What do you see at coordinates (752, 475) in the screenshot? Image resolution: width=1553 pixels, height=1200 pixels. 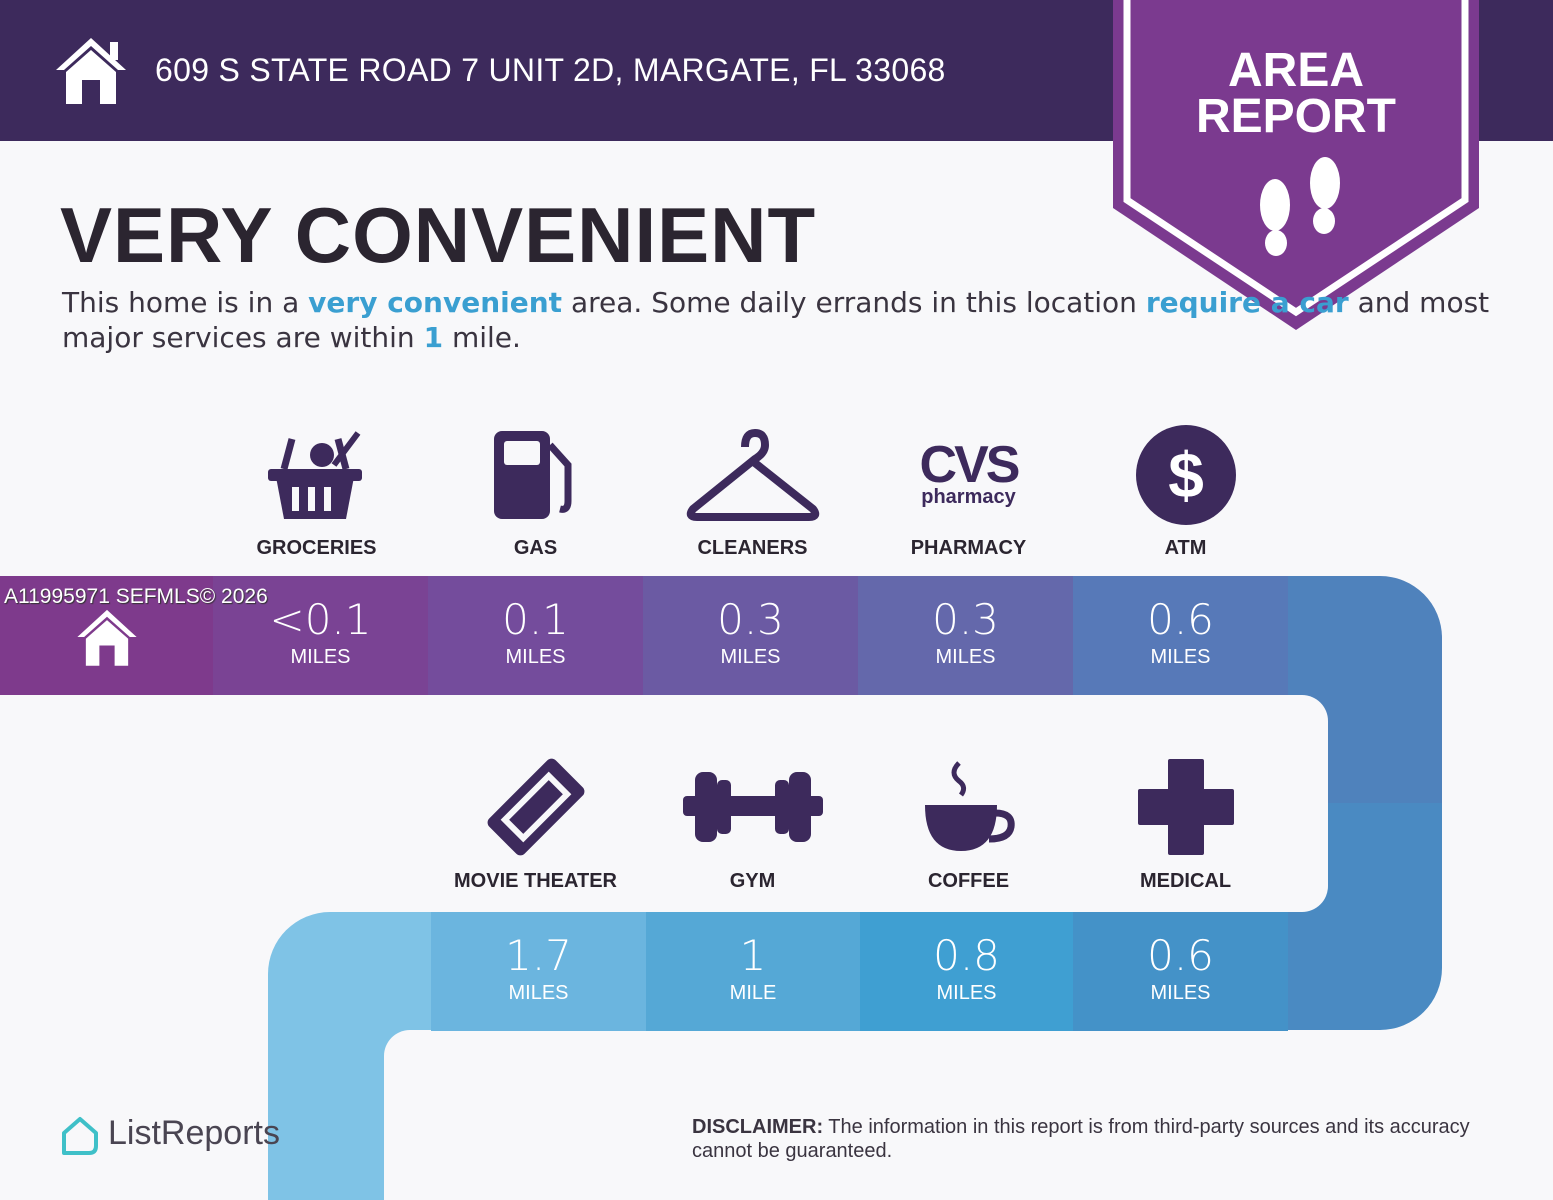 I see `hanger-icon` at bounding box center [752, 475].